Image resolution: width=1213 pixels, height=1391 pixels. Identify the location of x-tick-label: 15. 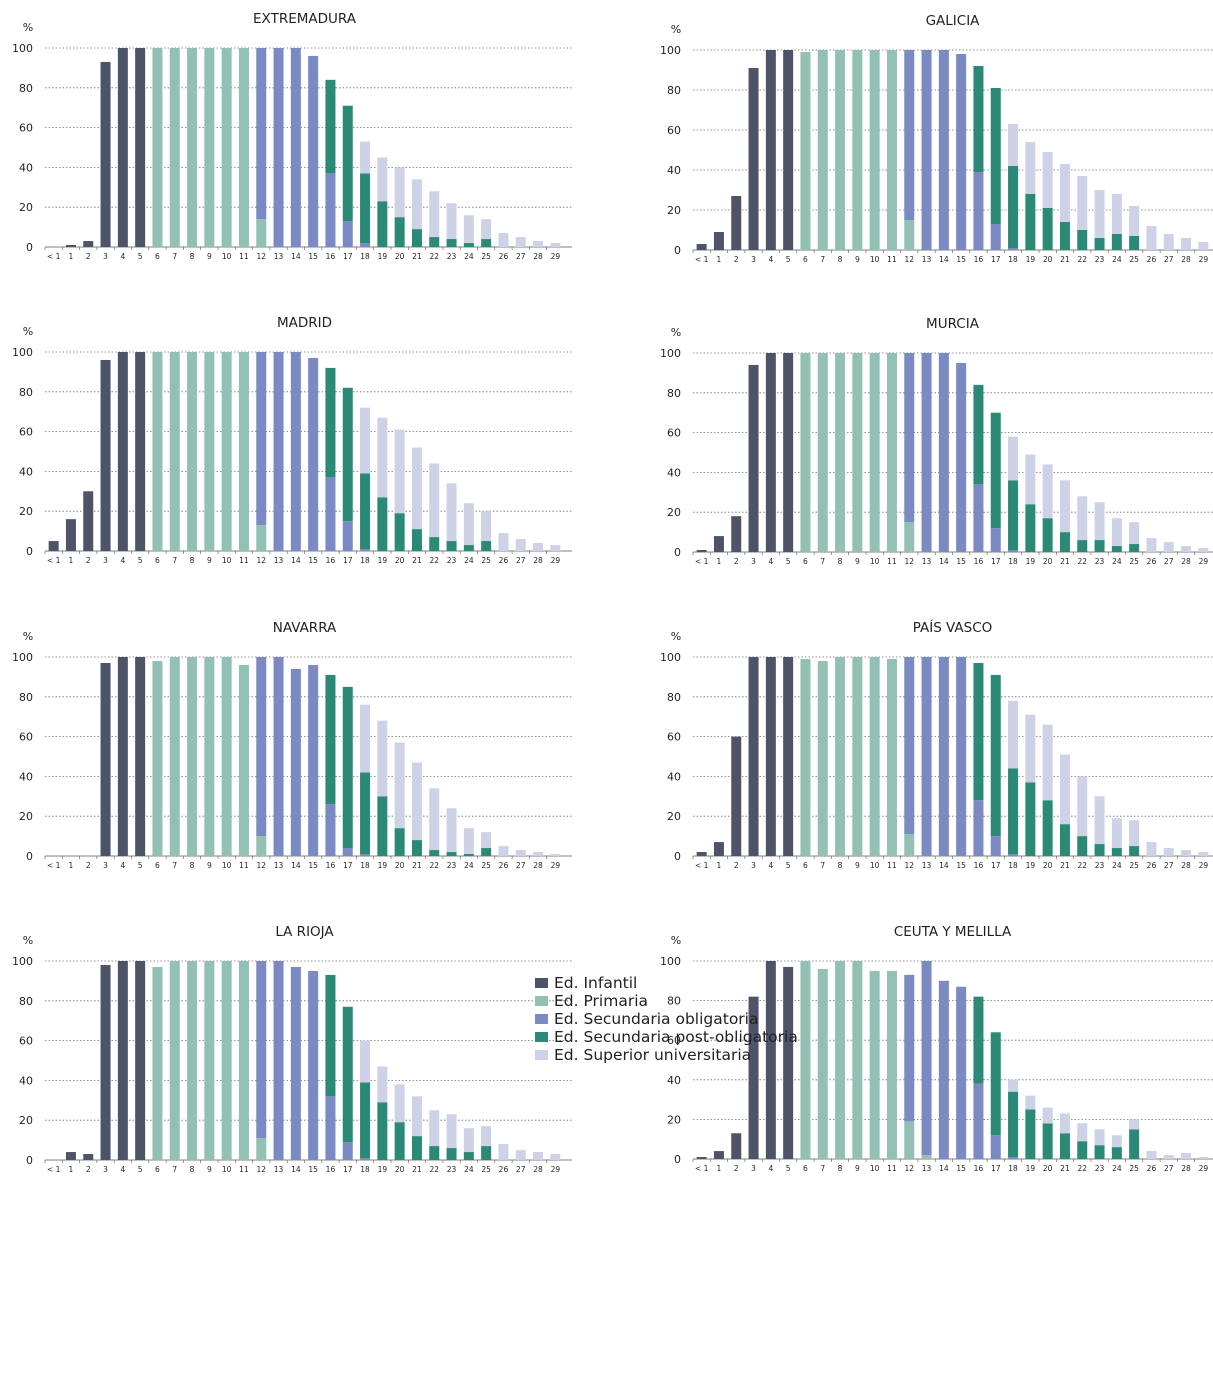
(313, 1169).